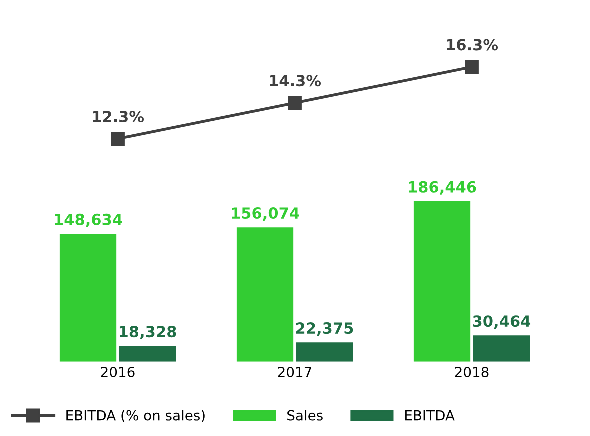  I want to click on legend-label: Sales, so click(305, 415).